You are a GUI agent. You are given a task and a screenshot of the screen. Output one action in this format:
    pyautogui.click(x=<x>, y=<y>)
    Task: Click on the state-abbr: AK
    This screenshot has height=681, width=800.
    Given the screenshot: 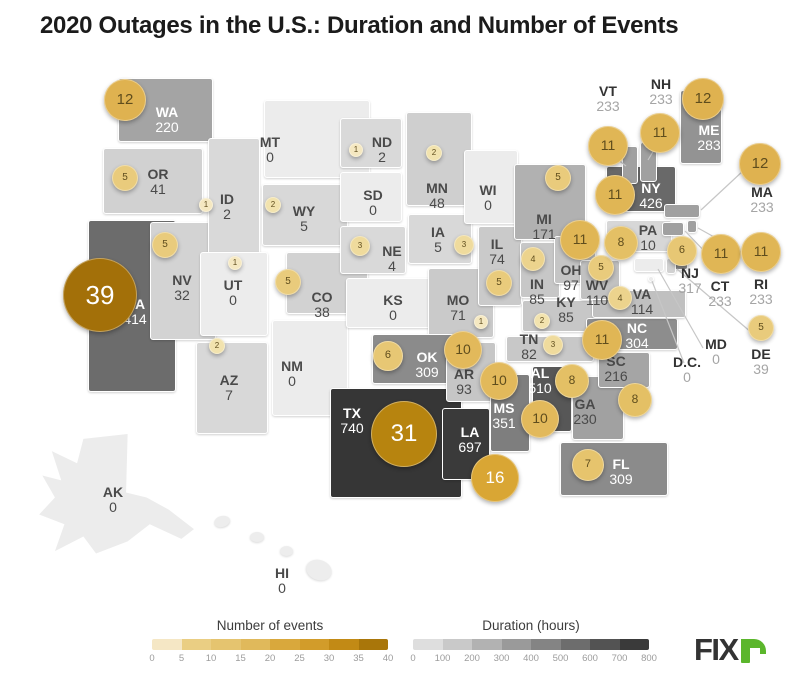 What is the action you would take?
    pyautogui.click(x=113, y=492)
    